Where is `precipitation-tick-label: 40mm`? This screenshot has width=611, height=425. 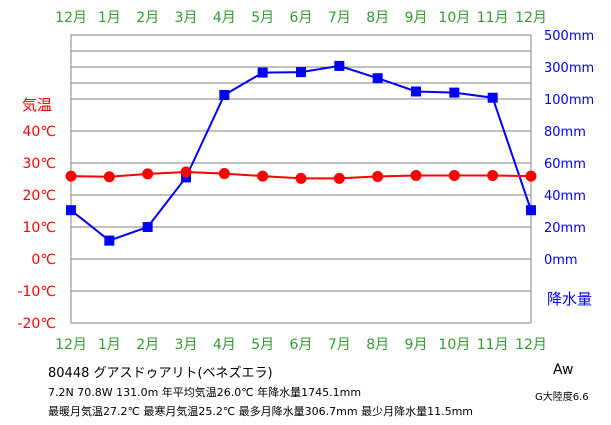
precipitation-tick-label: 40mm is located at coordinates (565, 196).